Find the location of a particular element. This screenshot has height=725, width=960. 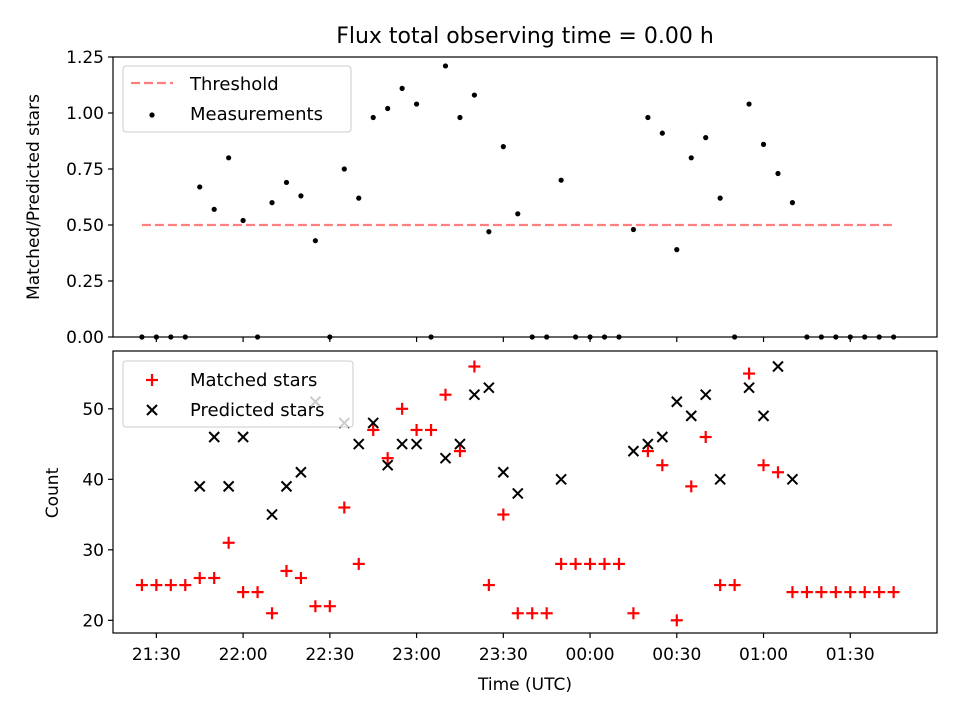

x-tick-label: 23:00 is located at coordinates (416, 655).